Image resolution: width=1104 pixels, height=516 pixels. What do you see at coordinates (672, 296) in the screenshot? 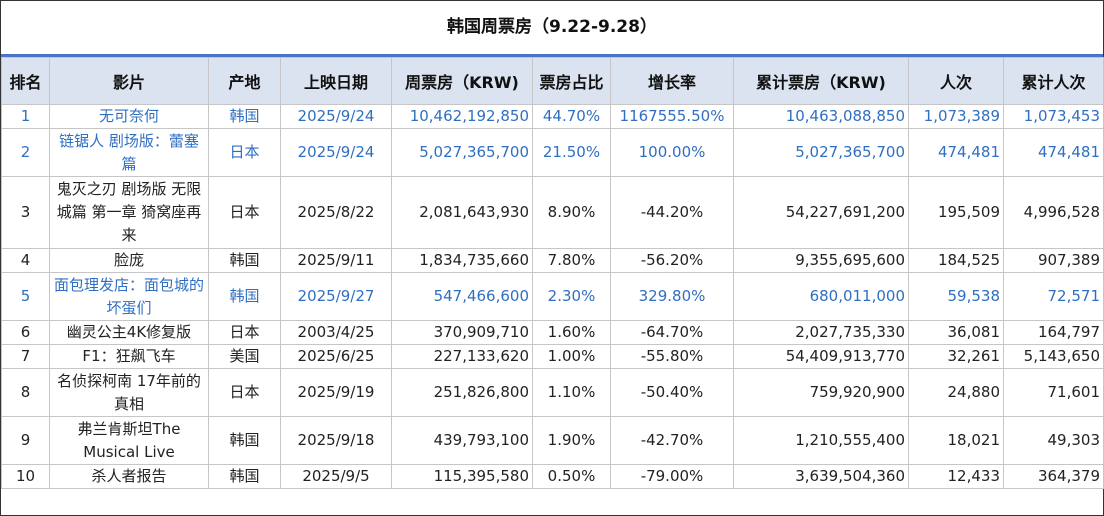
I see `cell-growth: 329.80%` at bounding box center [672, 296].